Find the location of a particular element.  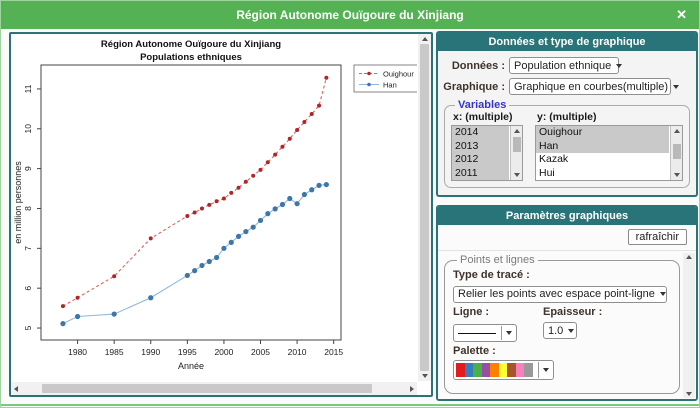

listbox-item: Han is located at coordinates (602, 146).